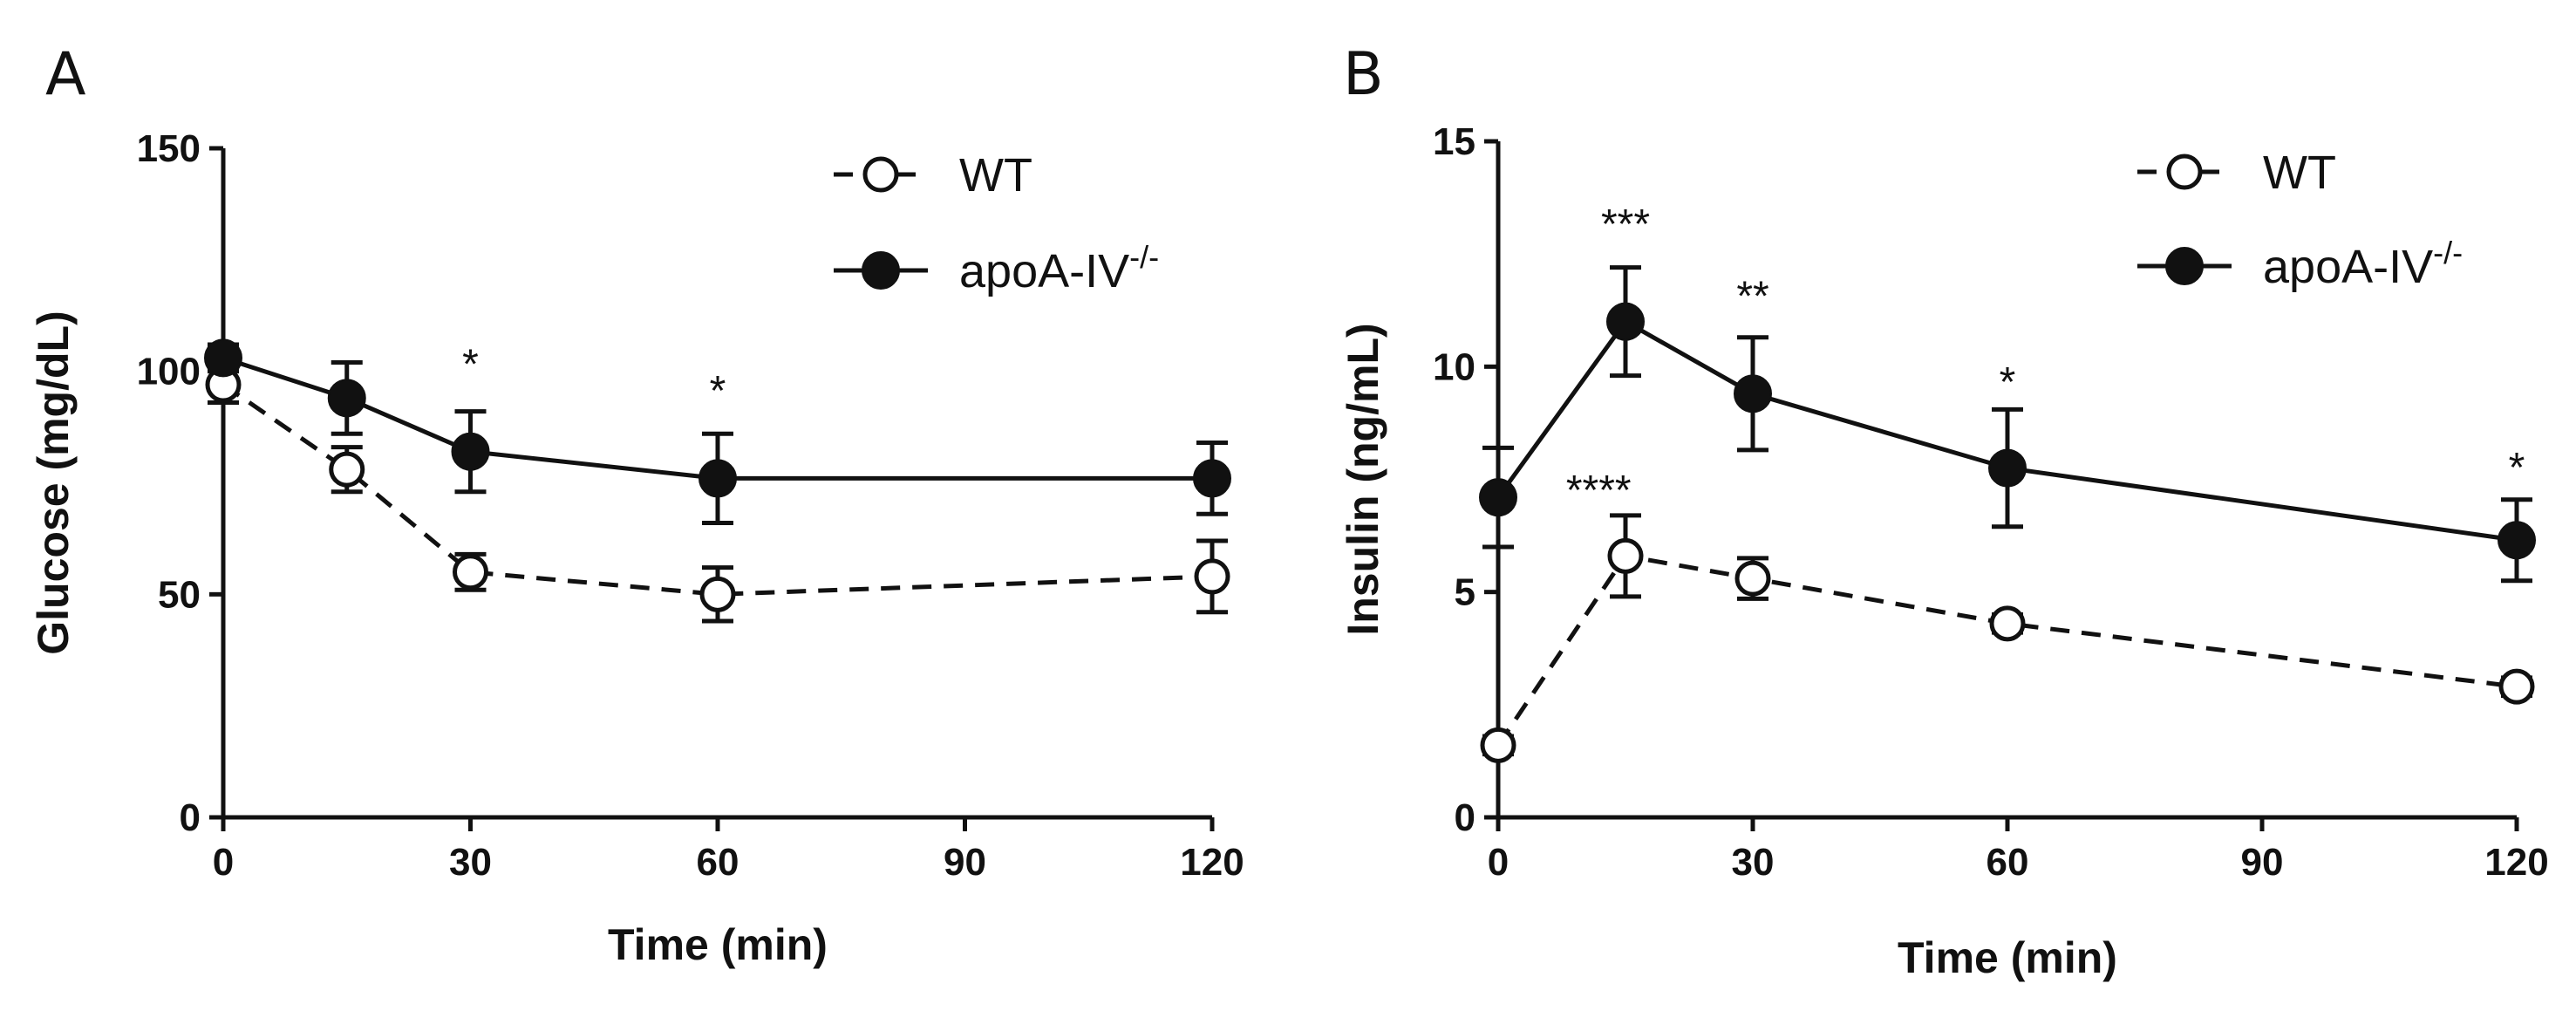 The height and width of the screenshot is (1011, 2576). Describe the element at coordinates (1599, 491) in the screenshot. I see `significance-label: ****` at that location.